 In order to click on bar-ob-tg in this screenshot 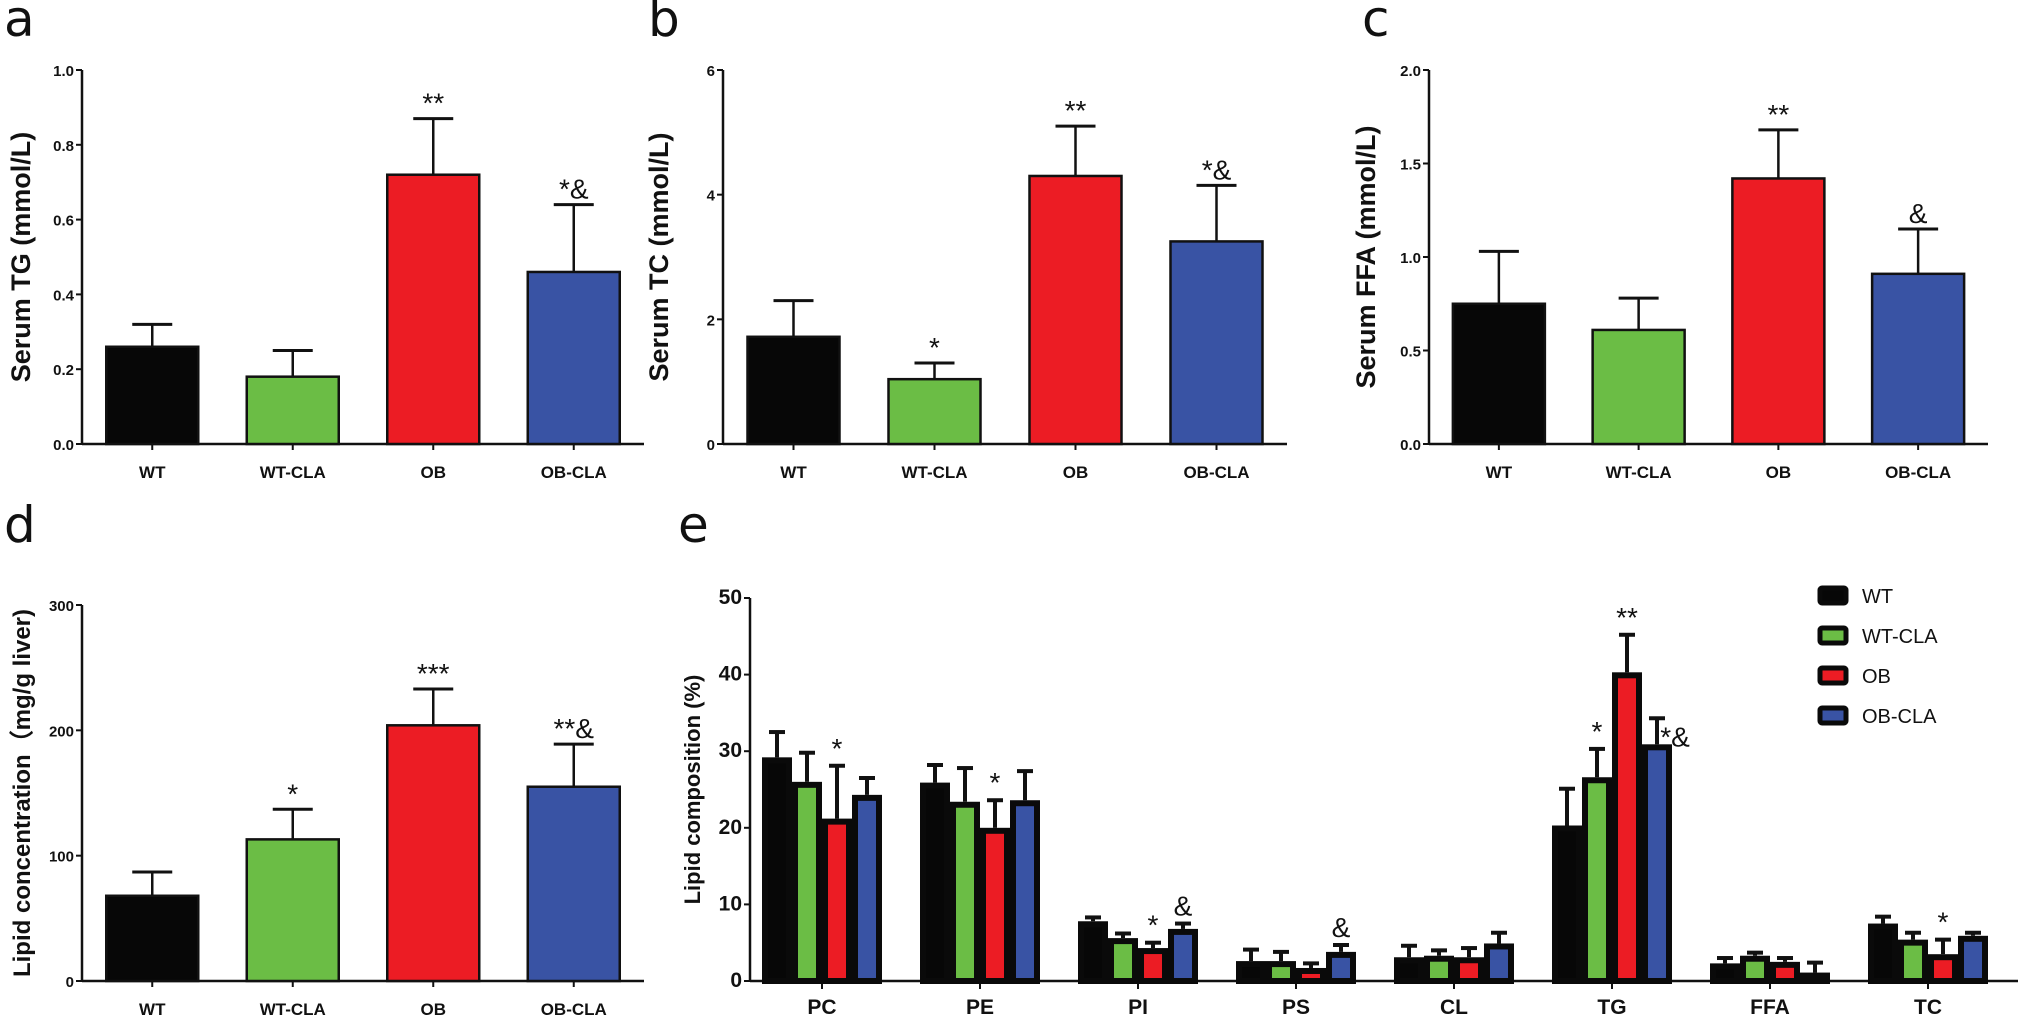, I will do `click(1627, 828)`.